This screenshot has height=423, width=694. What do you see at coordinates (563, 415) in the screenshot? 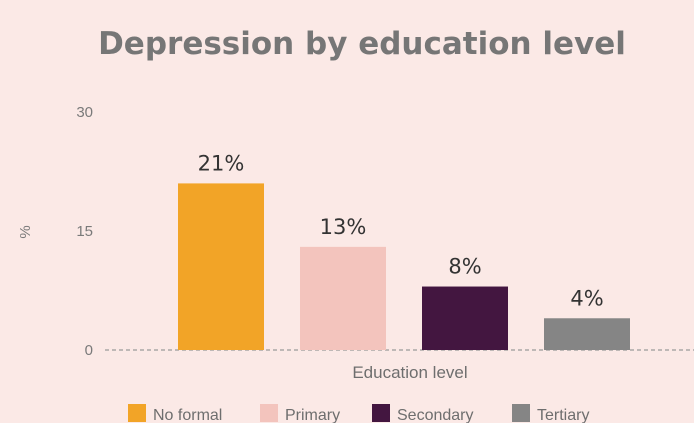
I see `legend-label: Tertiary` at bounding box center [563, 415].